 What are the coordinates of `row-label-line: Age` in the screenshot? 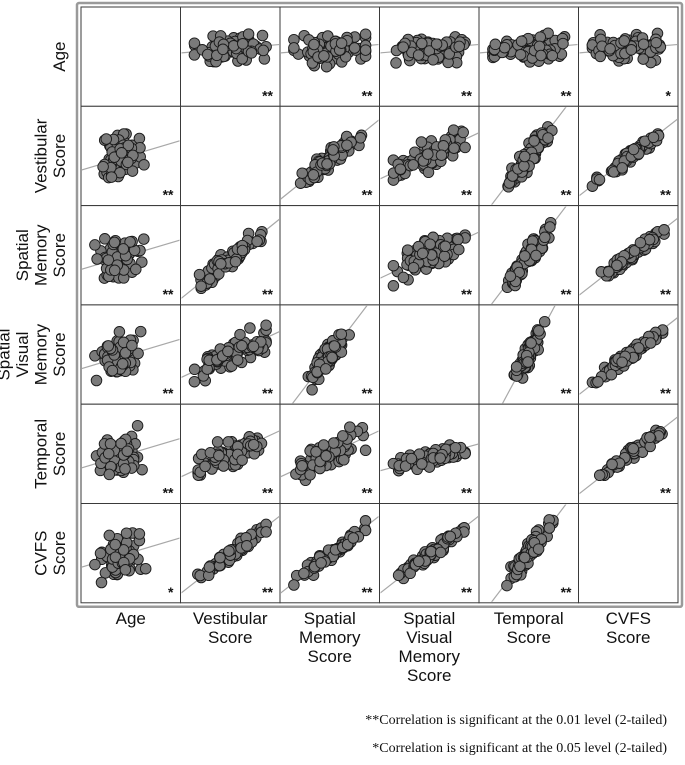 It's located at (59, 57).